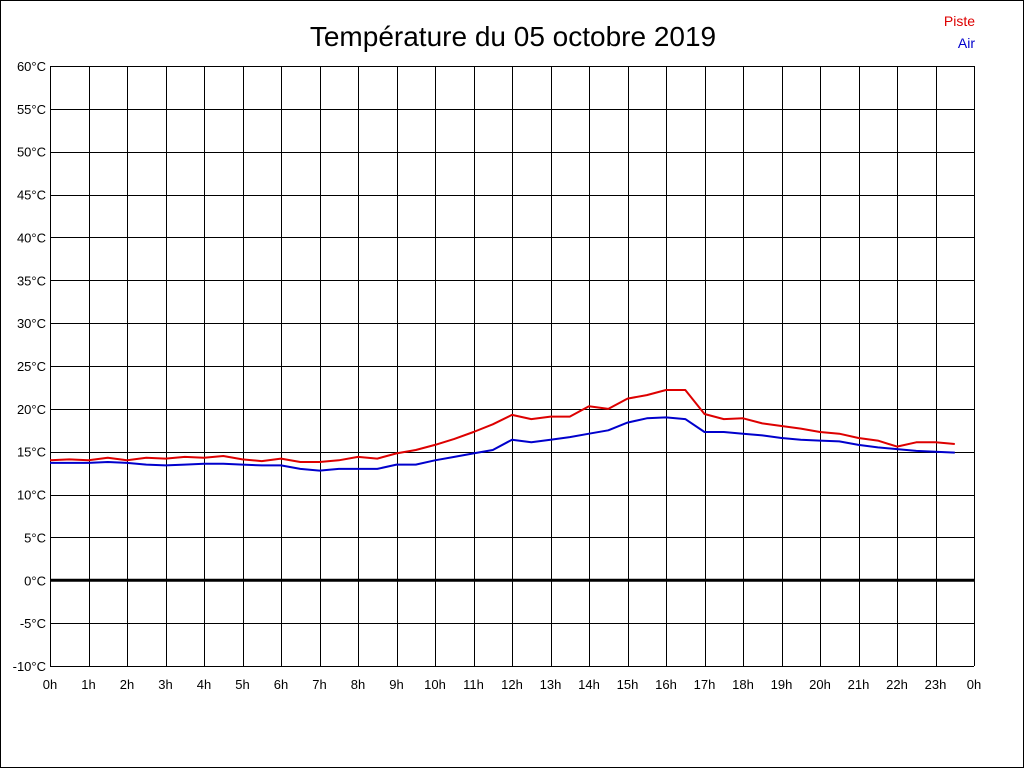 This screenshot has width=1024, height=768. I want to click on y-tick-label: 35°C, so click(31, 280).